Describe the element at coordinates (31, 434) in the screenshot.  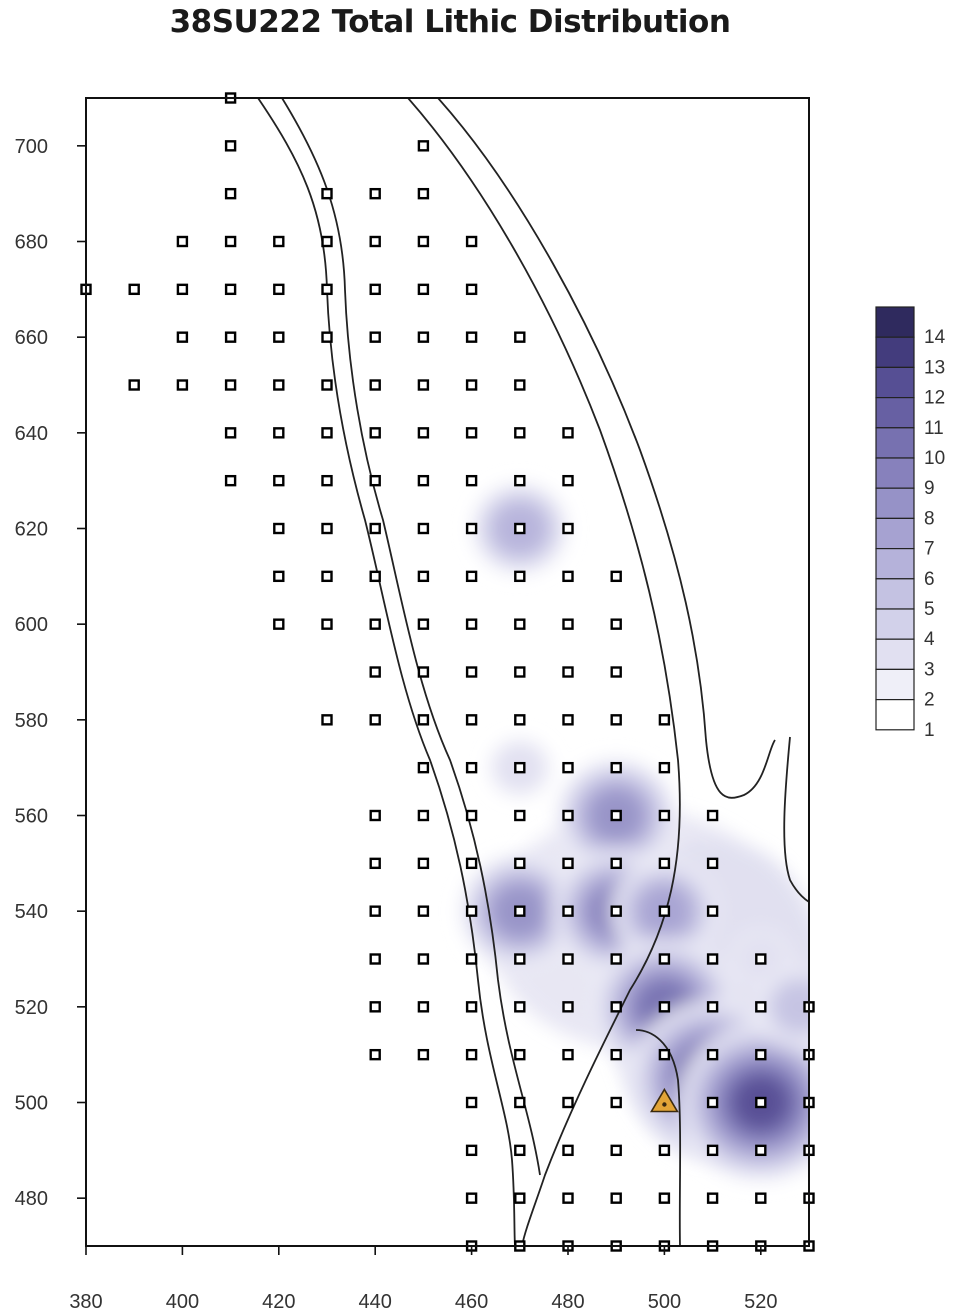
I see `y-tick-label: 640` at that location.